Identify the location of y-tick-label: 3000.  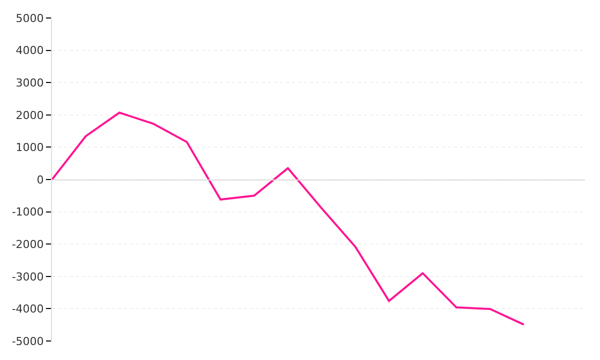
(30, 83).